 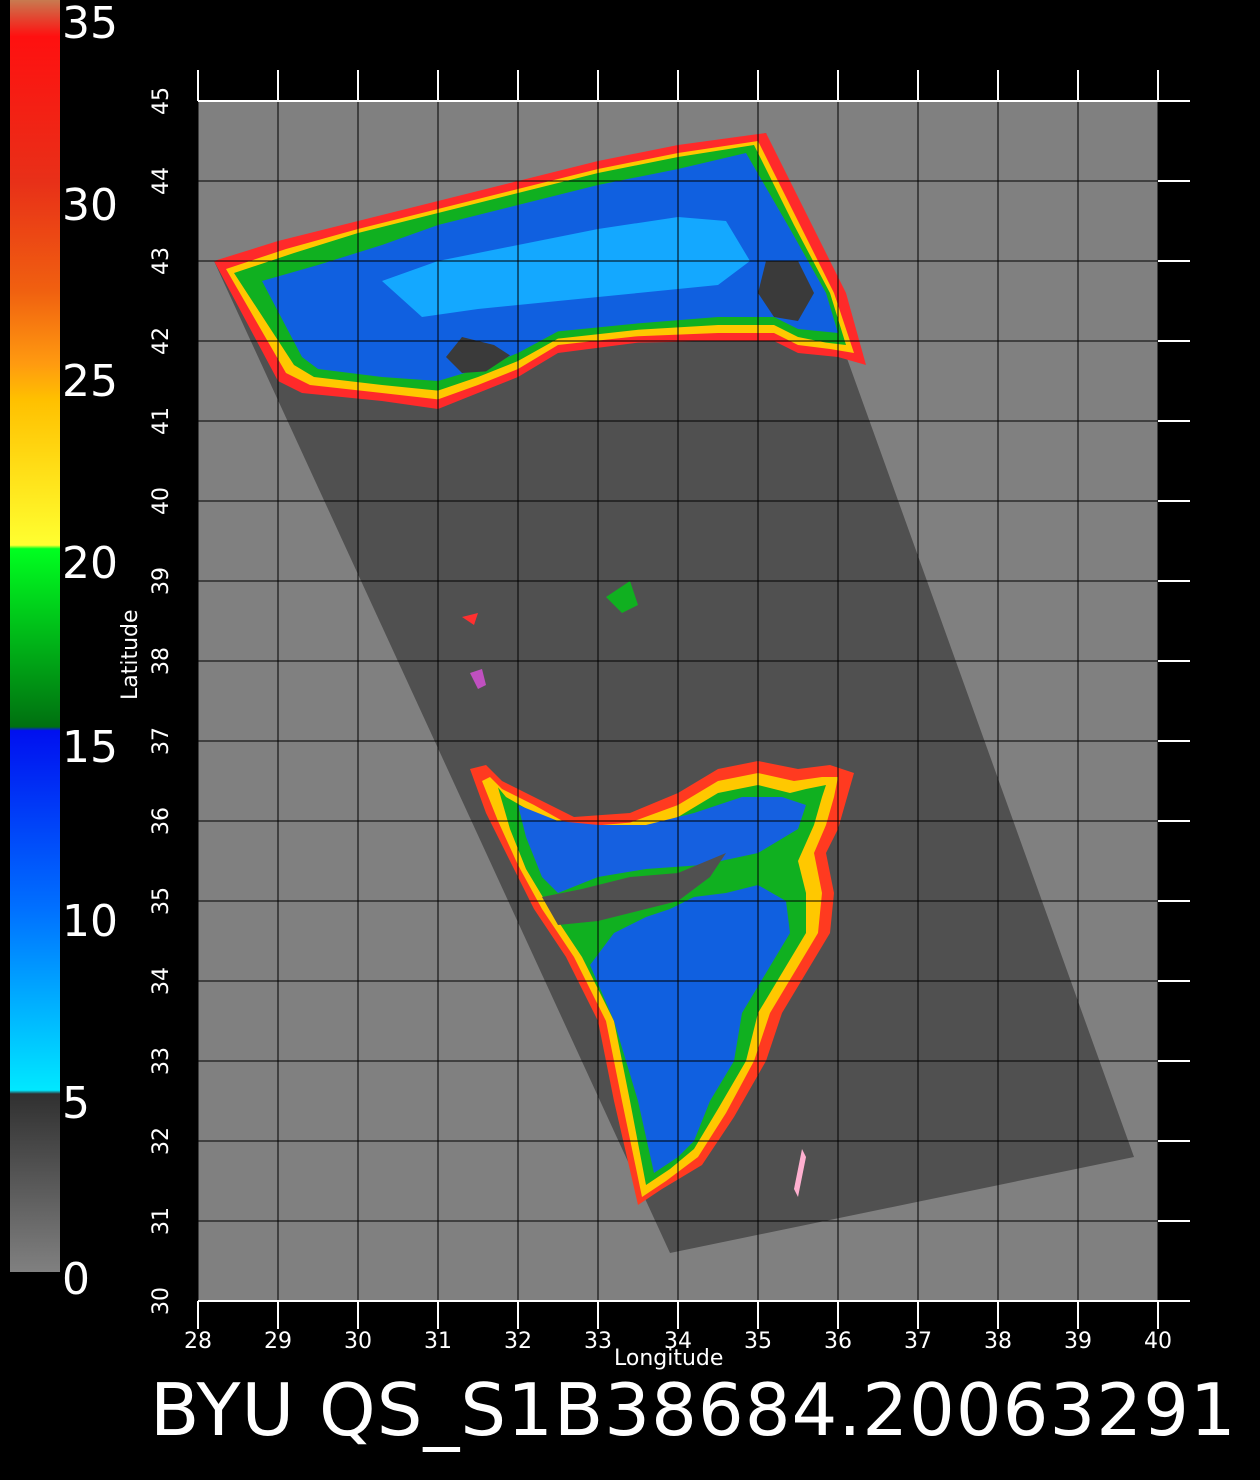 What do you see at coordinates (758, 1341) in the screenshot?
I see `lon-tick-label: 35` at bounding box center [758, 1341].